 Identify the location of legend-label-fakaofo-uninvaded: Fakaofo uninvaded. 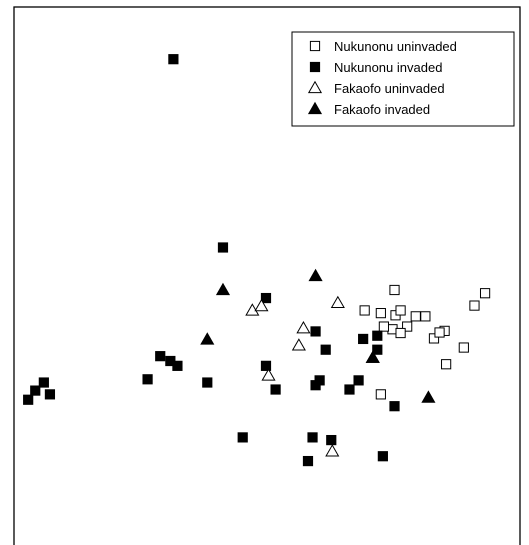
(389, 88).